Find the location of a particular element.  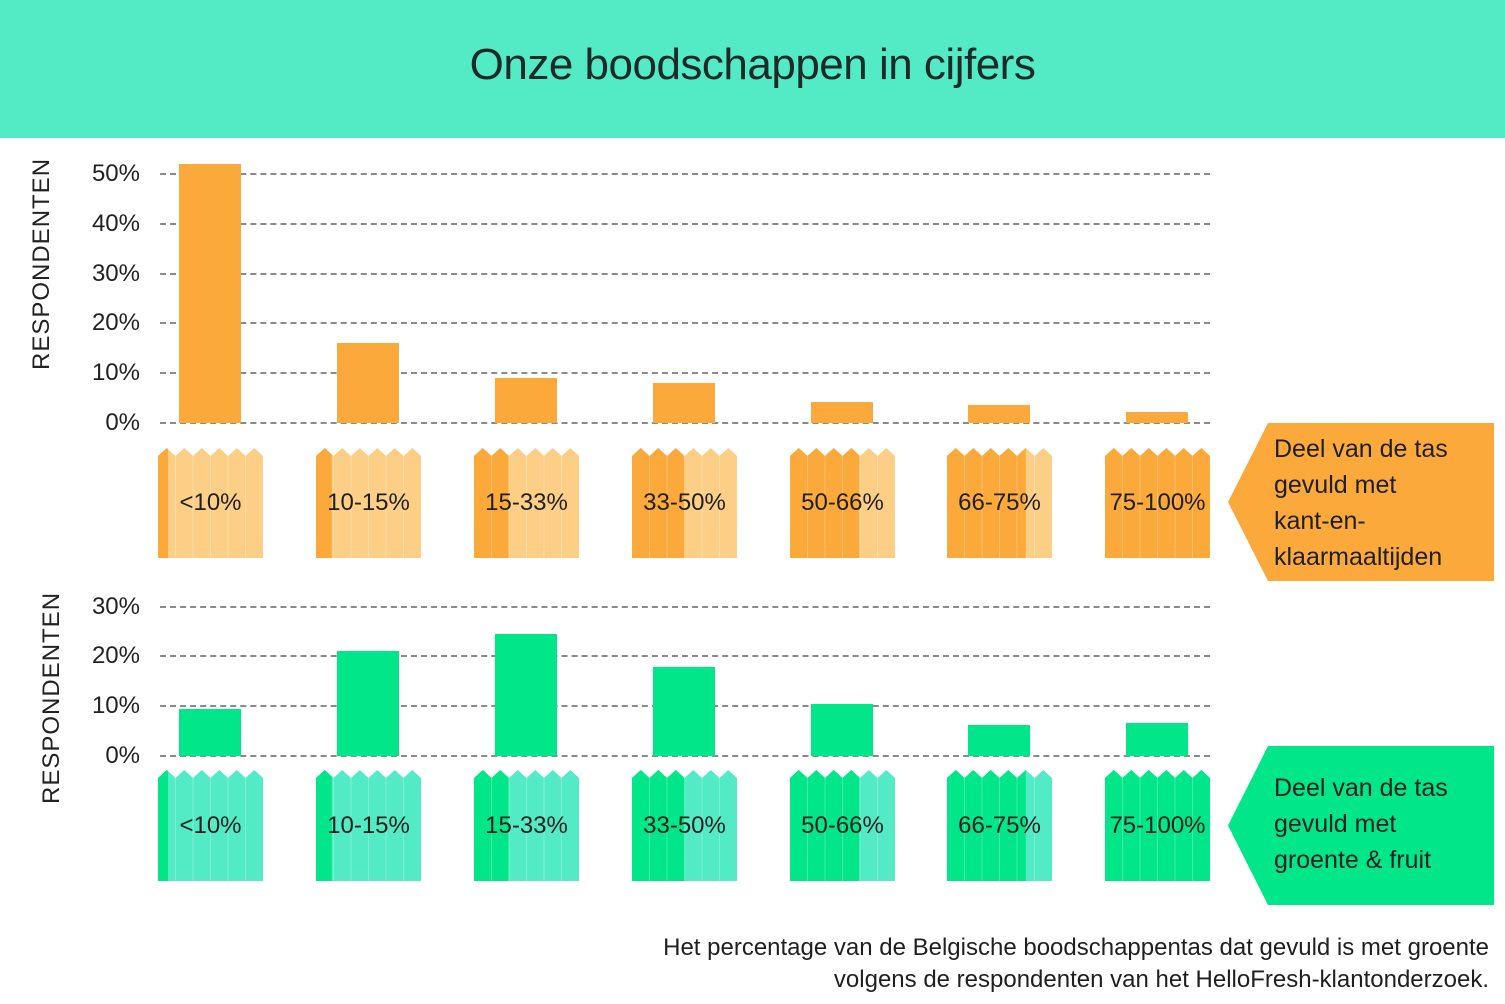

y-tick-label: 50% is located at coordinates (115, 173).